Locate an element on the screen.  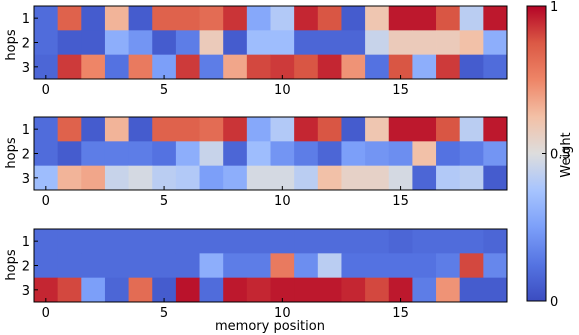
colorbar-tick-label: 1 is located at coordinates (554, 7).